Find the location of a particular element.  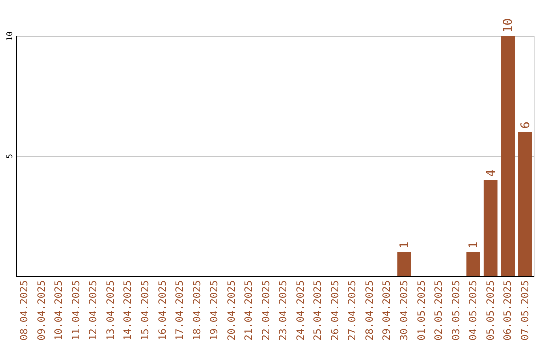

x-tick-label: 30.04.2025 is located at coordinates (405, 310).